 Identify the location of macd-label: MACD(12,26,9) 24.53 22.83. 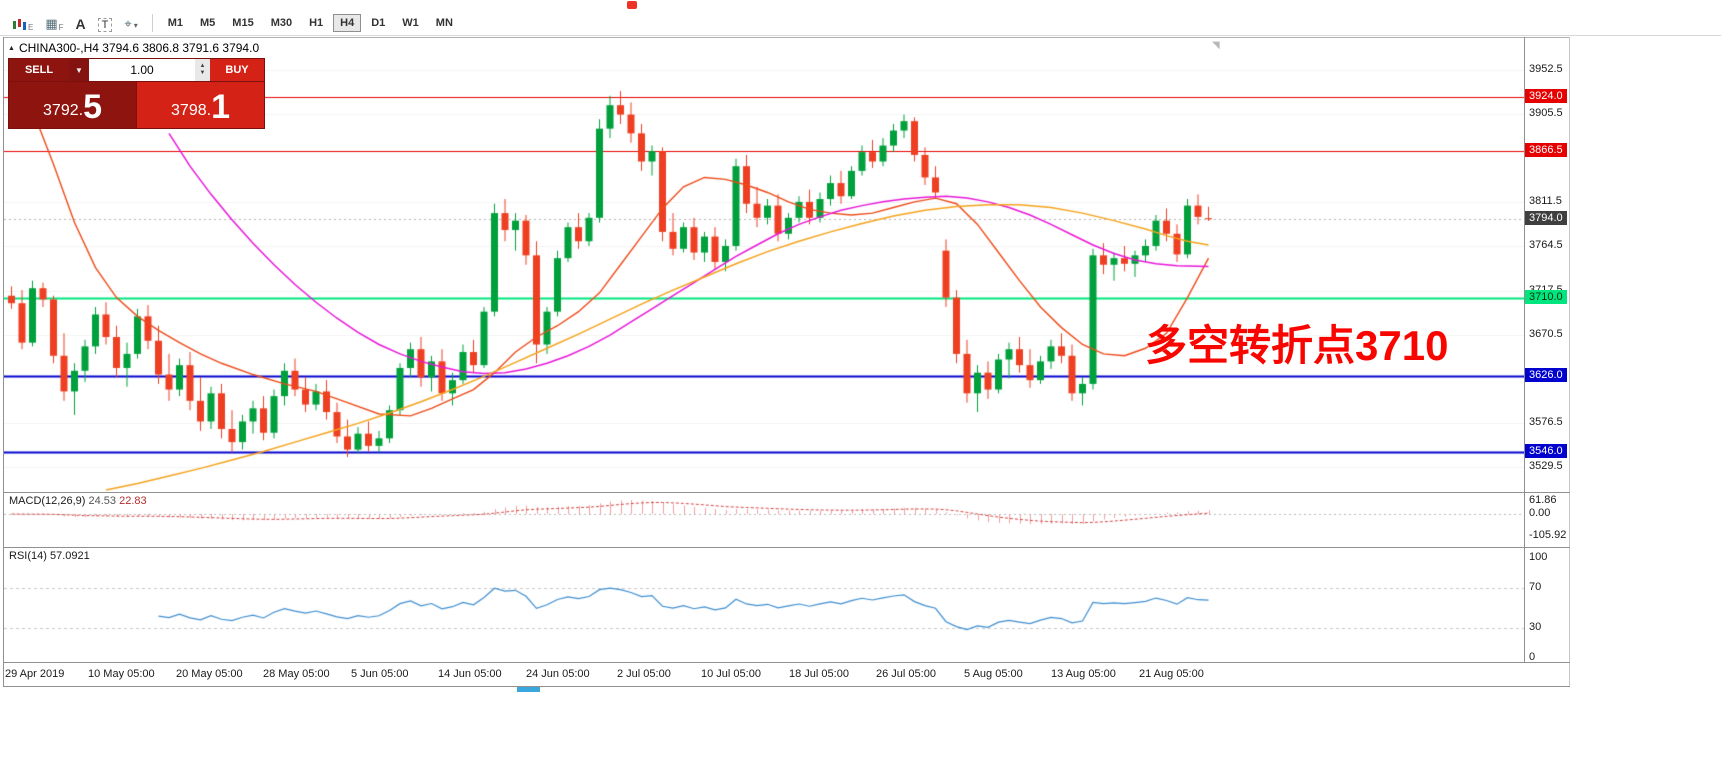
(78, 501).